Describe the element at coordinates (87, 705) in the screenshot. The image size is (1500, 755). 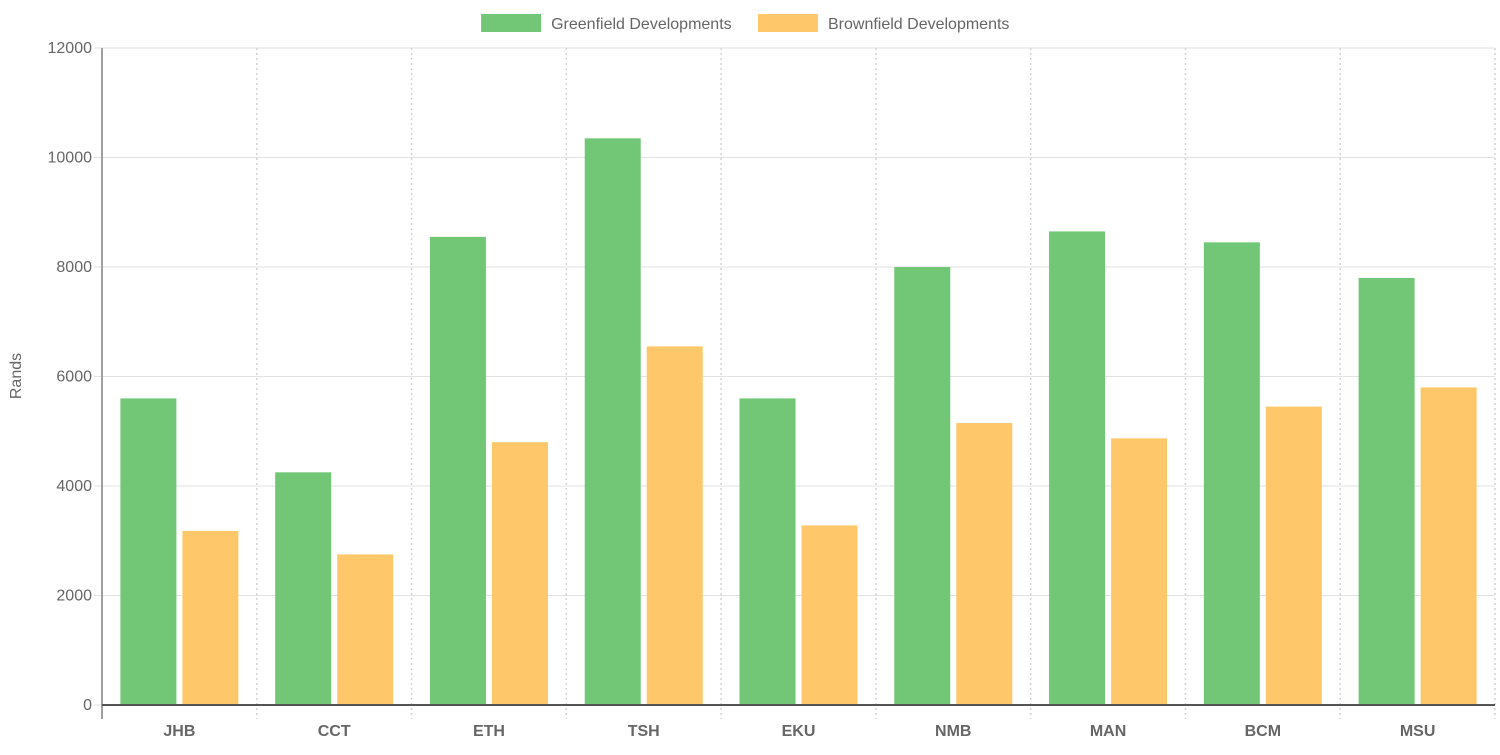
I see `y-tick-label: 0` at that location.